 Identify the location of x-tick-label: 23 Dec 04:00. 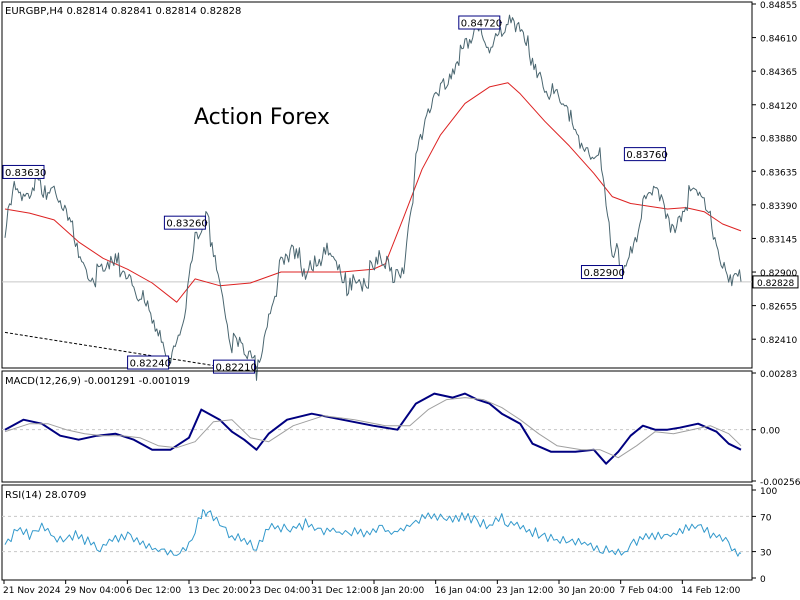
(280, 591).